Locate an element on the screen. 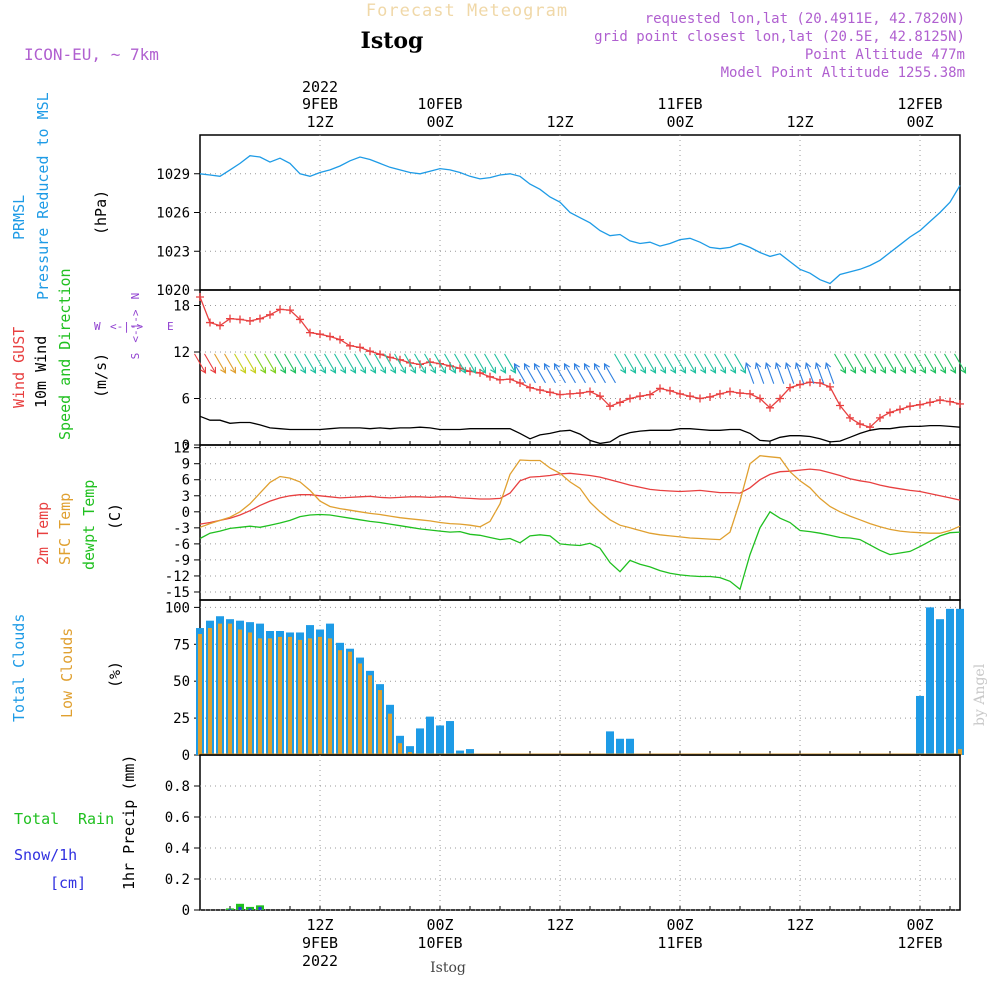 The image size is (1000, 1000). point-altitude: Point Altitude 477m is located at coordinates (885, 55).